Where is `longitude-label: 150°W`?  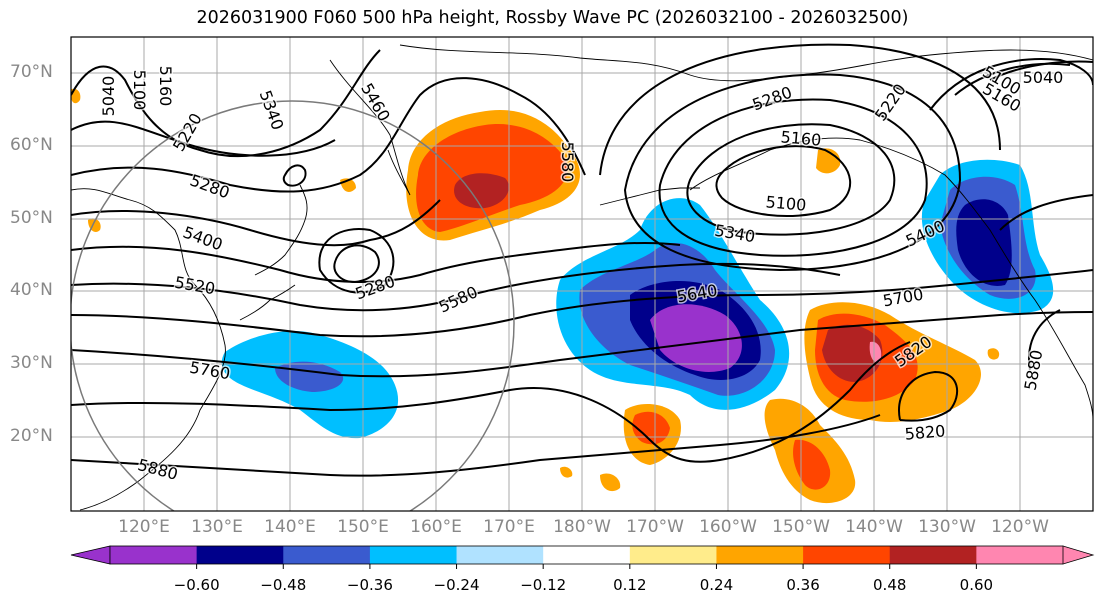
longitude-label: 150°W is located at coordinates (801, 527).